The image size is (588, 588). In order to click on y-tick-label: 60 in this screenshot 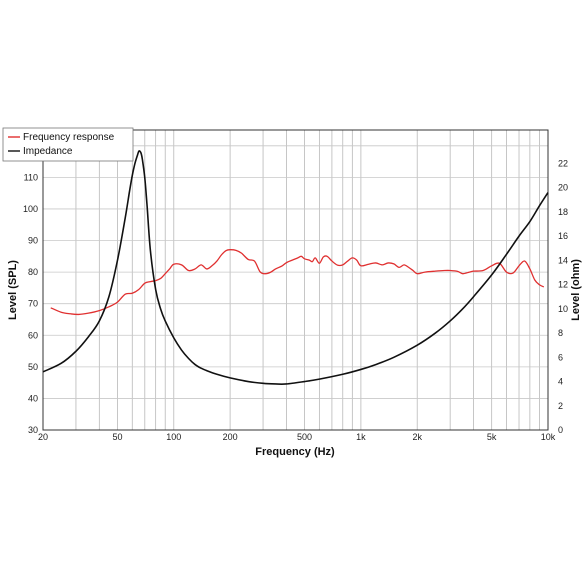, I will do `click(33, 335)`.